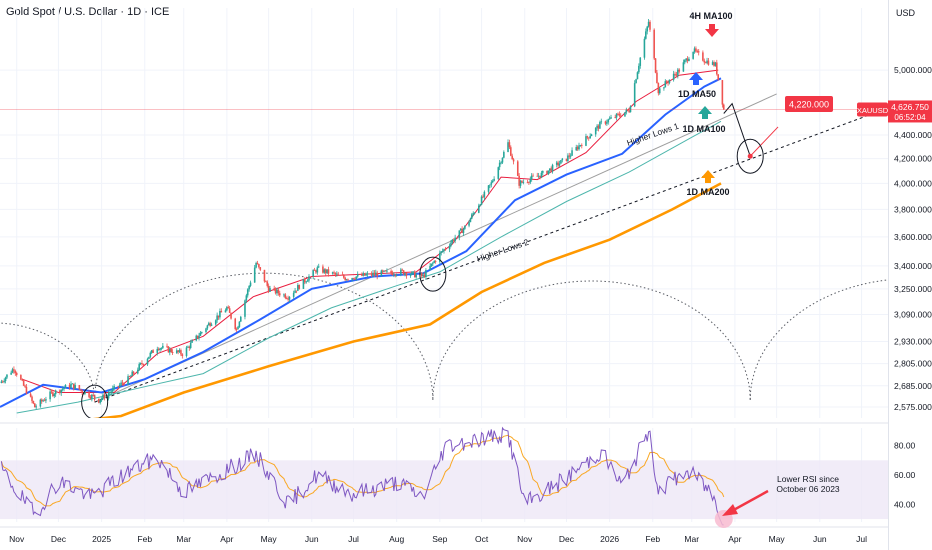 The height and width of the screenshot is (550, 932). What do you see at coordinates (820, 539) in the screenshot?
I see `x-tick-label: Jun` at bounding box center [820, 539].